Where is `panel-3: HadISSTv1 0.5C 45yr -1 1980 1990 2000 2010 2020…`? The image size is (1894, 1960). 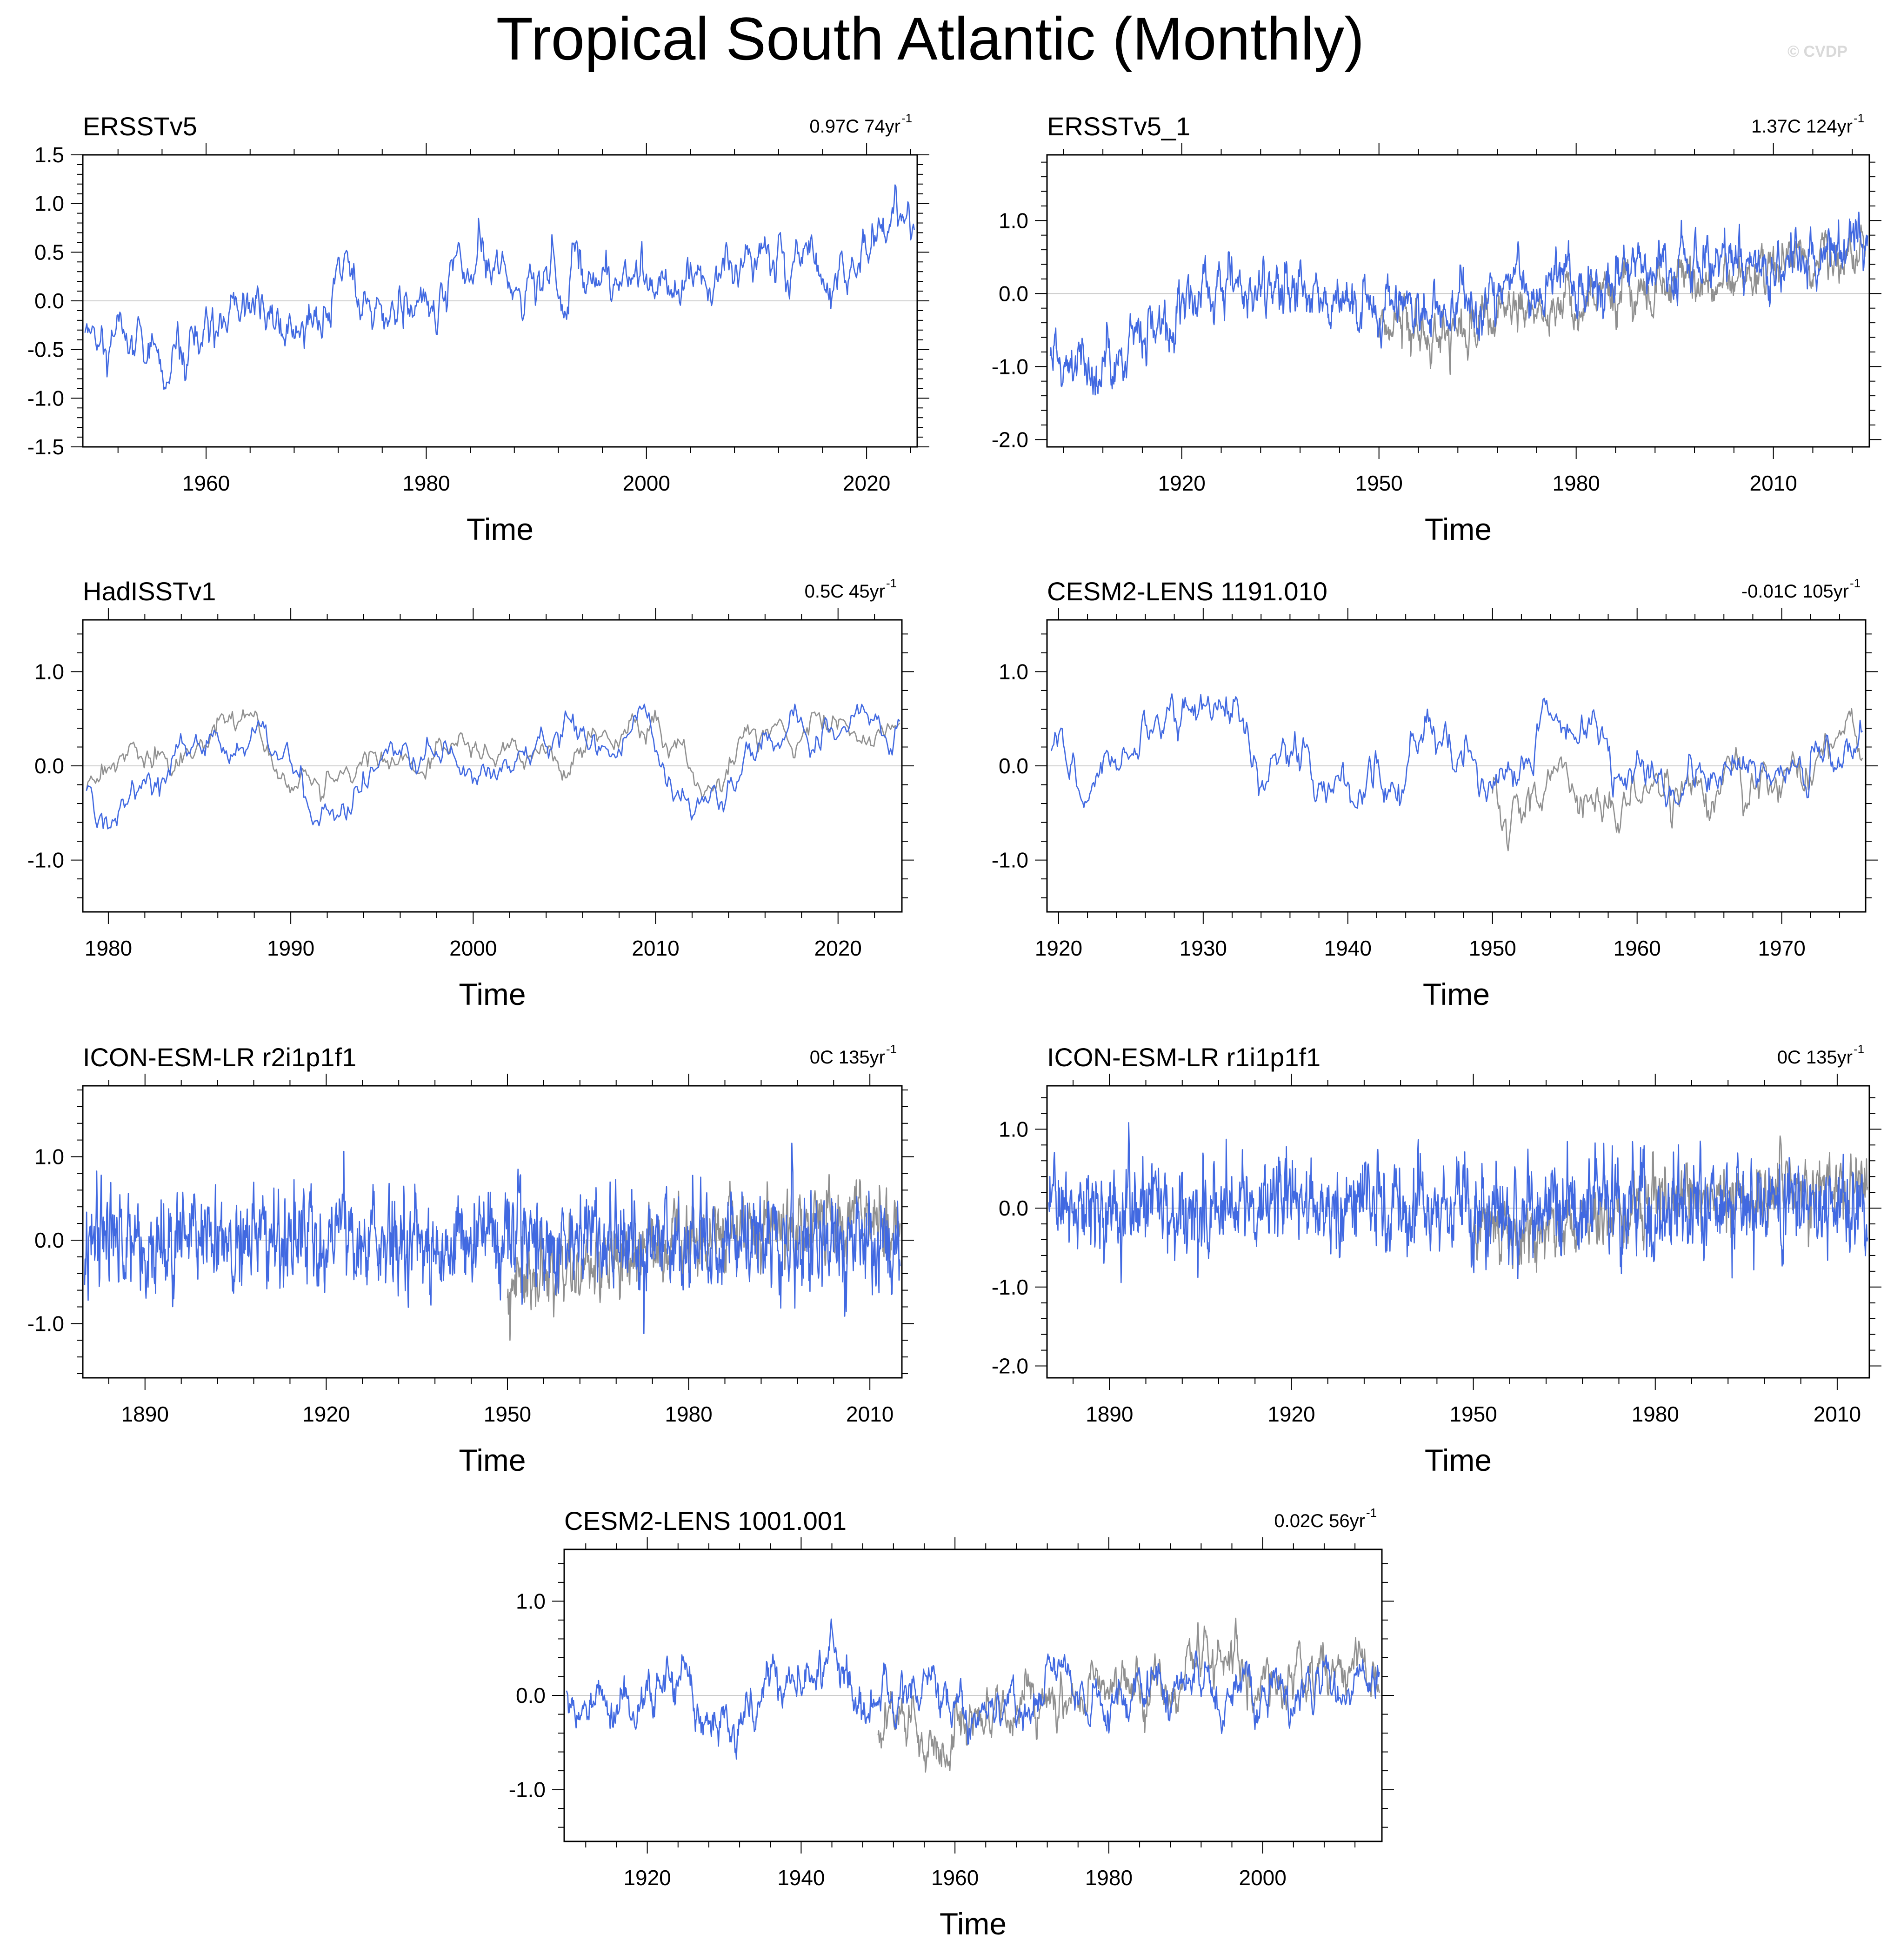 panel-3: HadISSTv1 0.5C 45yr -1 1980 1990 2000 2010 2020… is located at coordinates (470, 793).